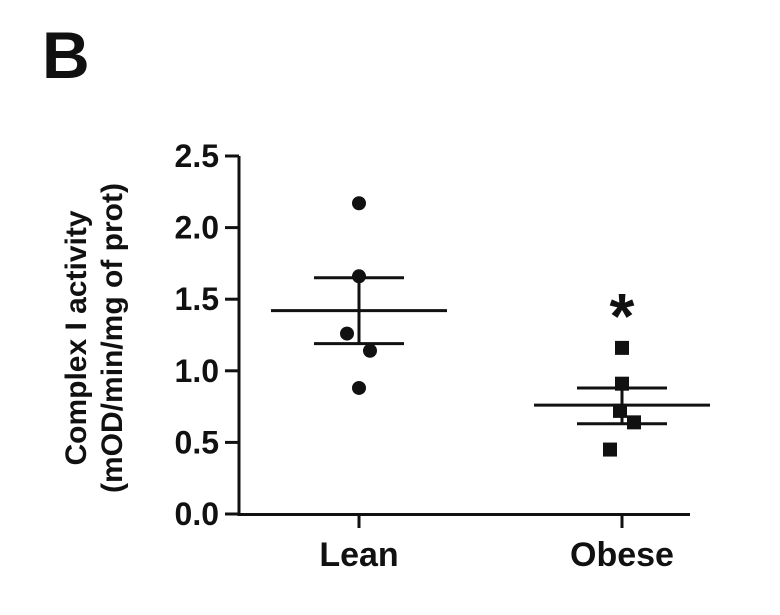  I want to click on x-tick-label-lean: Lean, so click(358, 555).